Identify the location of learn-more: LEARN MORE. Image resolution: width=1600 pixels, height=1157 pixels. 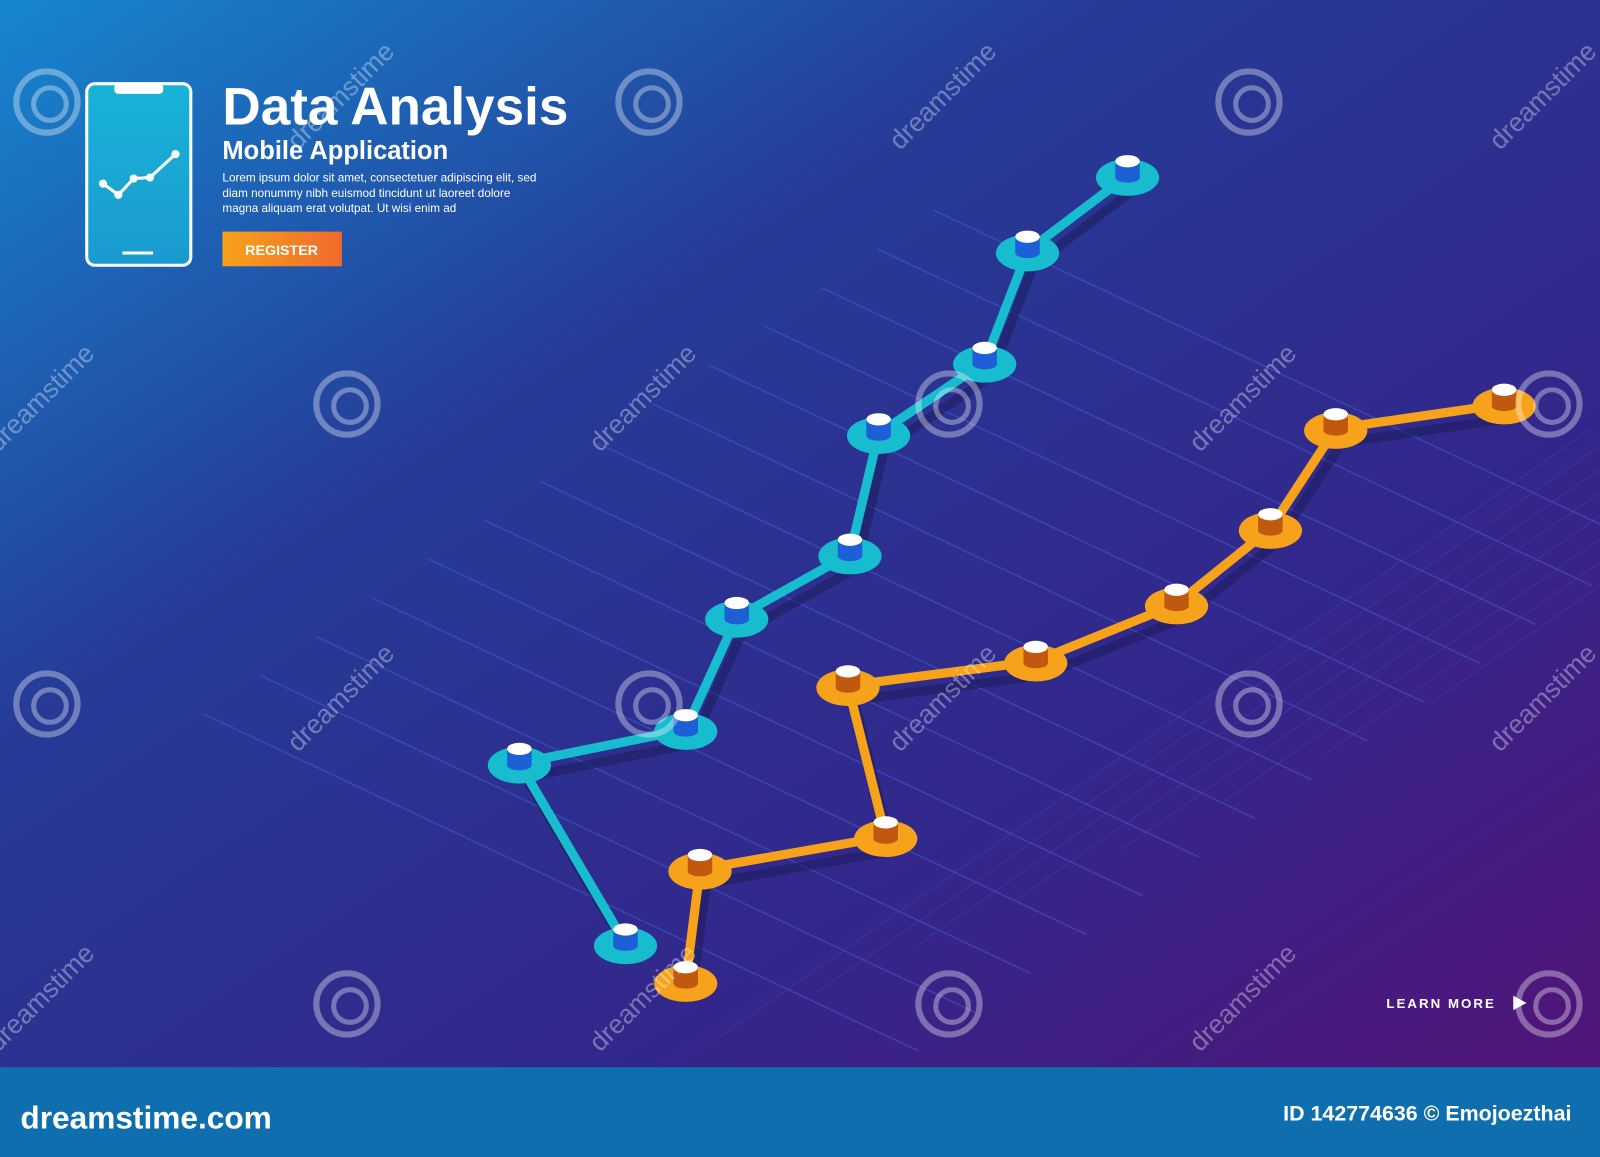
(1456, 1003).